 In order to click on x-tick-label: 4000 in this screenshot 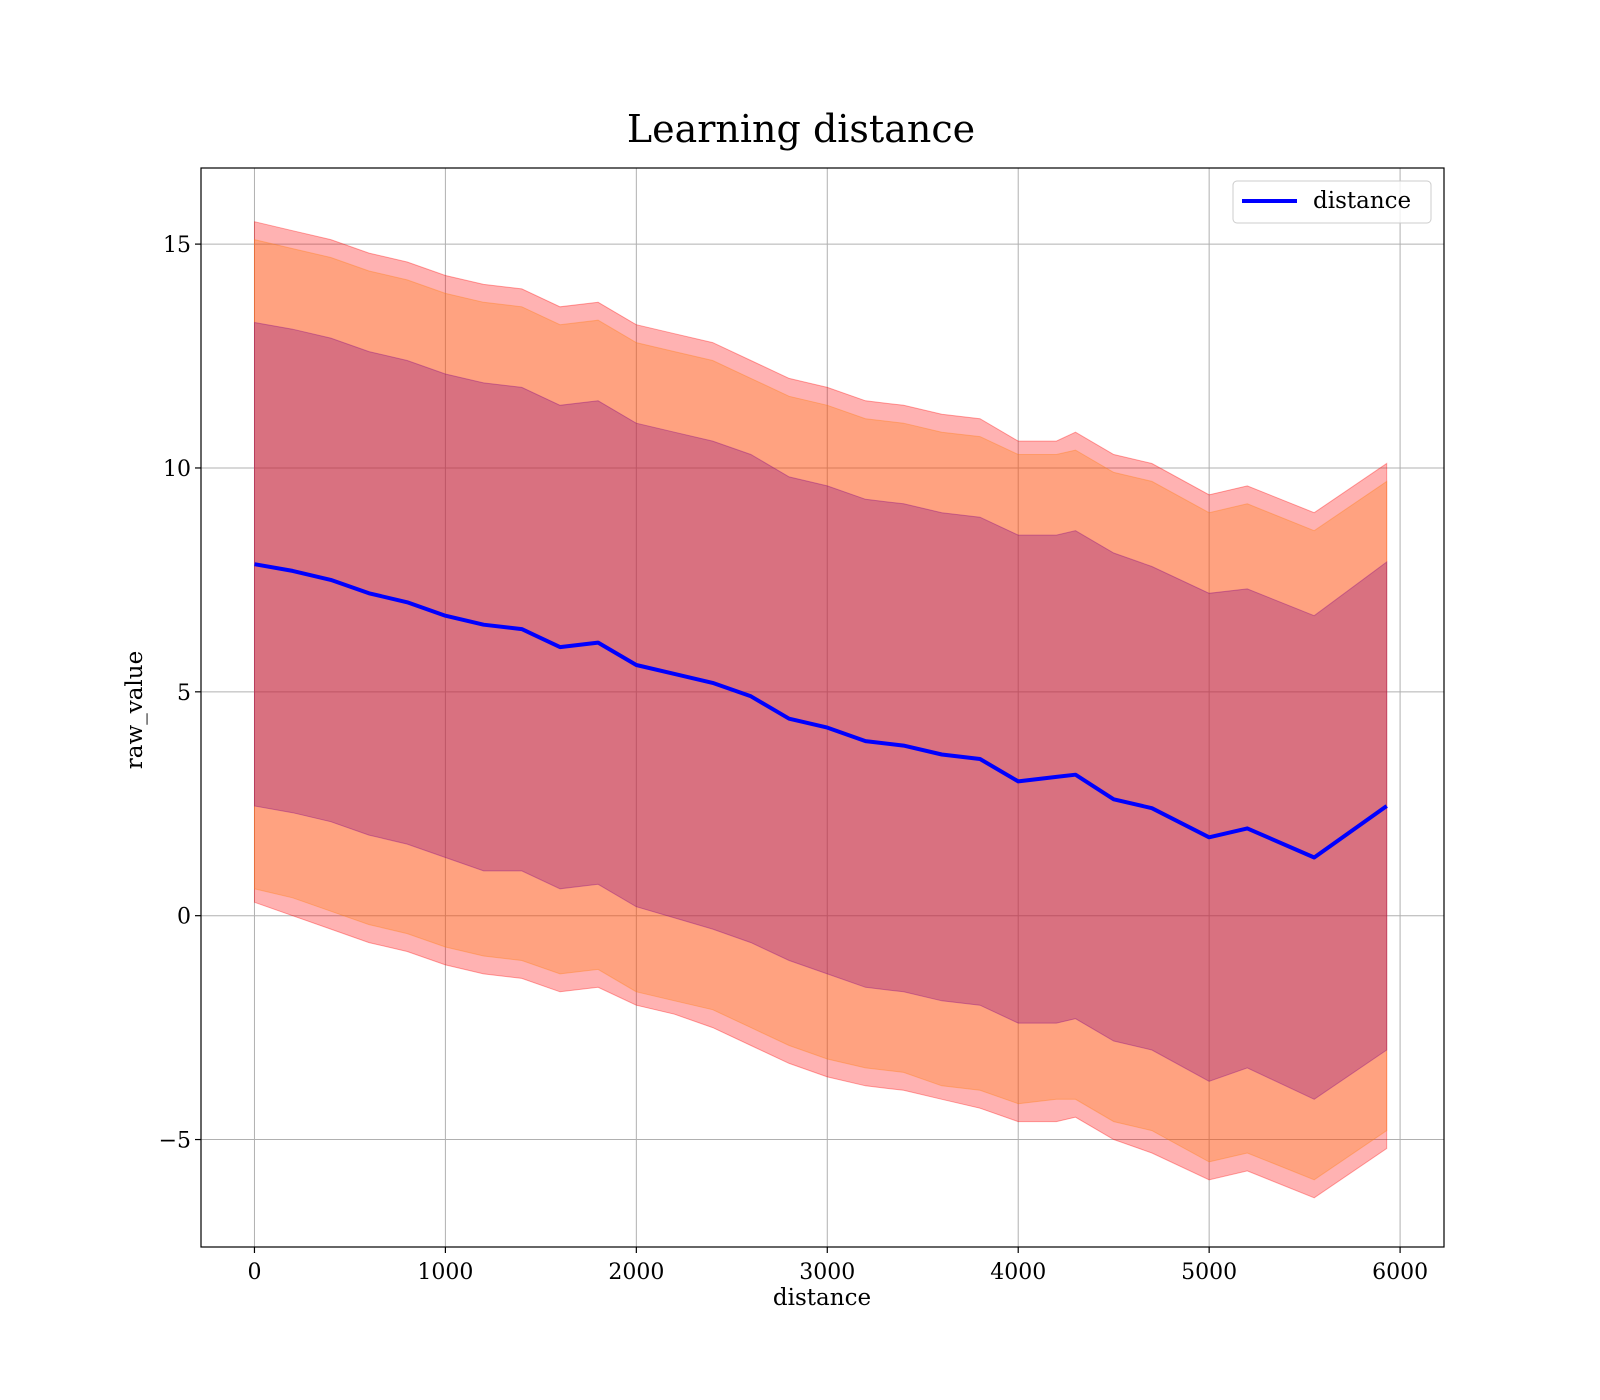, I will do `click(1018, 1272)`.